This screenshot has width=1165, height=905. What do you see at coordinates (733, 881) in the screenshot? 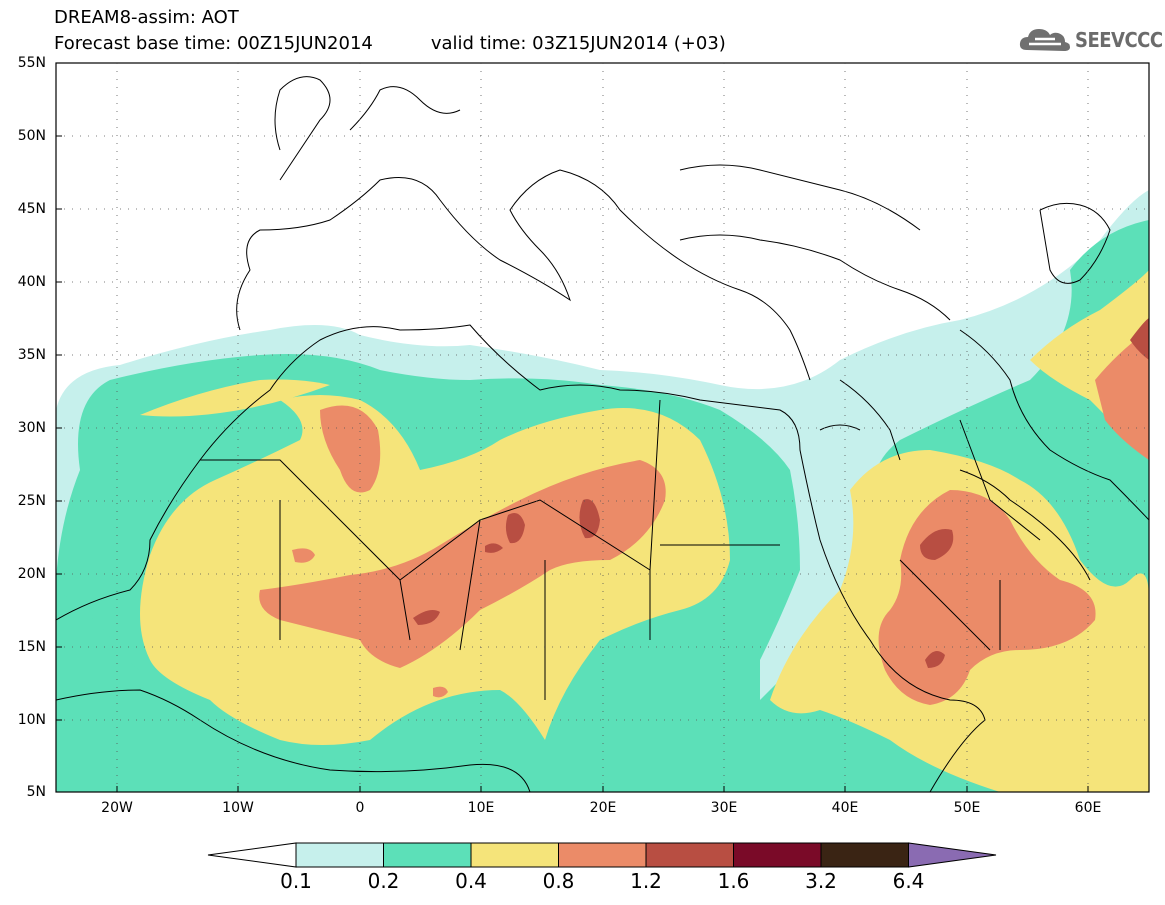
I see `colorbar-label: 1.6` at bounding box center [733, 881].